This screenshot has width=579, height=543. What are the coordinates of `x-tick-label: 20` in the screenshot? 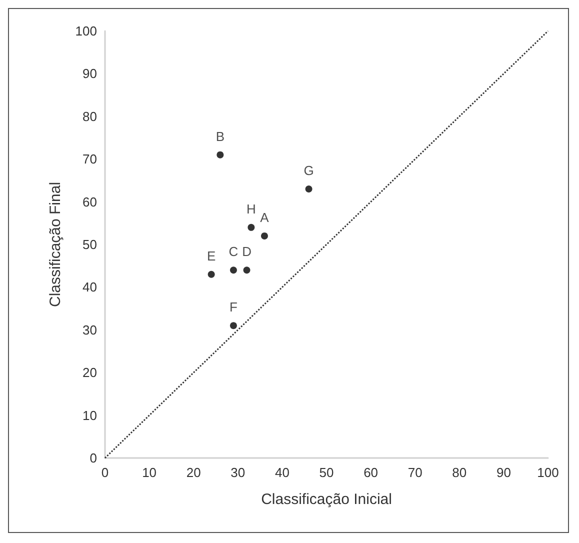 It's located at (193, 472).